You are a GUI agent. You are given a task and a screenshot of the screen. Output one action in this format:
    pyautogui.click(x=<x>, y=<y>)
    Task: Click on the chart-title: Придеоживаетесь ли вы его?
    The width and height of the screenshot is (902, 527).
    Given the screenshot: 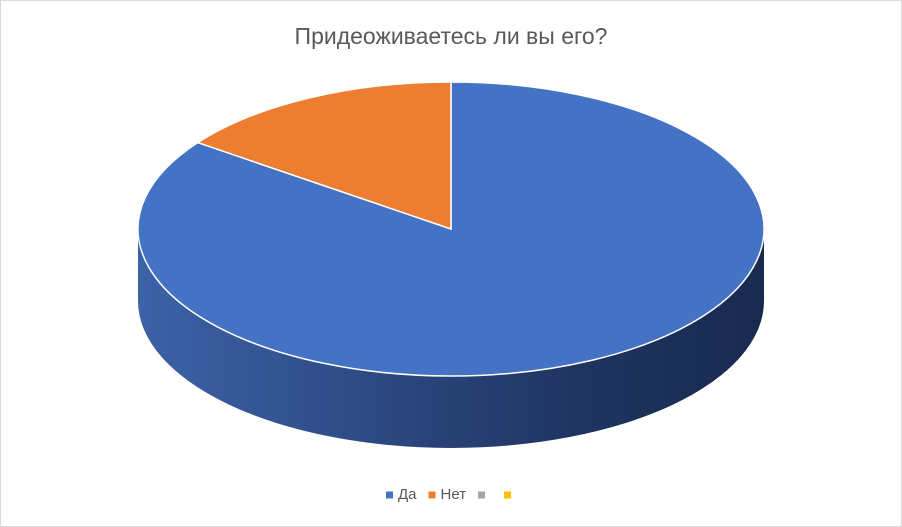 What is the action you would take?
    pyautogui.click(x=451, y=36)
    